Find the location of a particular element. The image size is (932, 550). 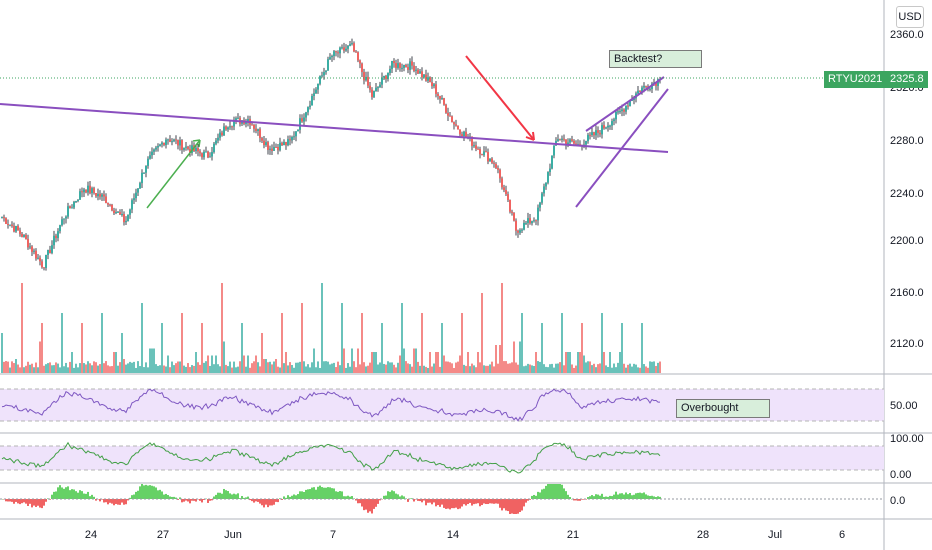

currency-button: USD is located at coordinates (910, 17).